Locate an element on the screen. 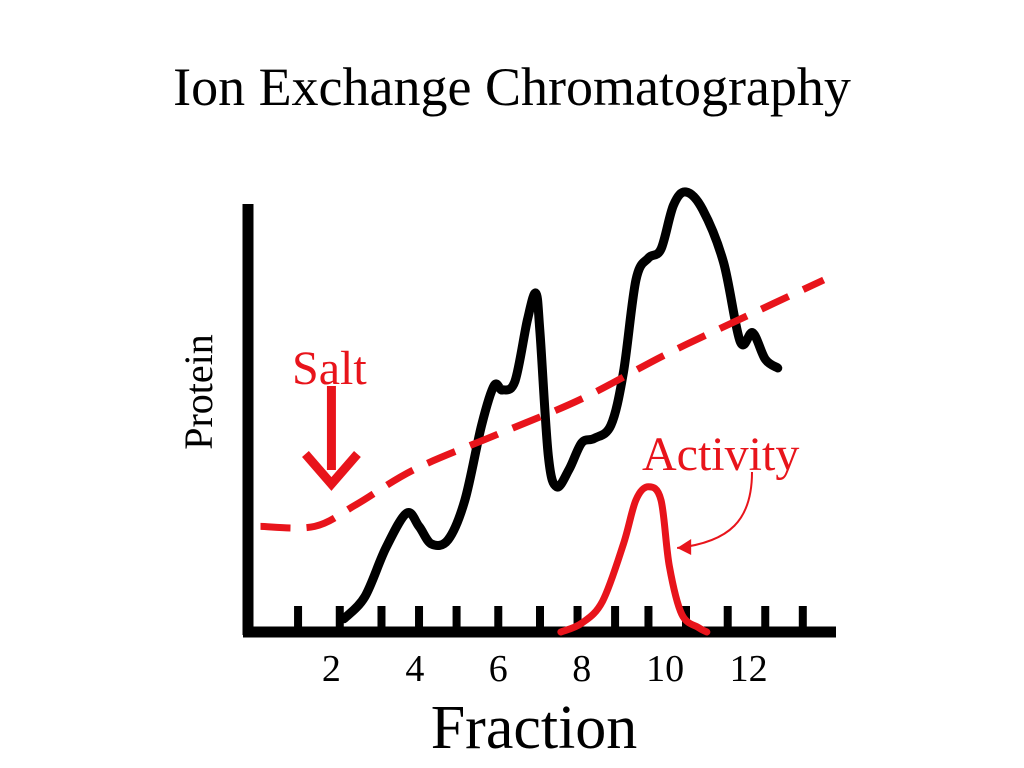 The width and height of the screenshot is (1024, 768). x-tick-labels: 2 4 6 8 10 12 is located at coordinates (545, 669).